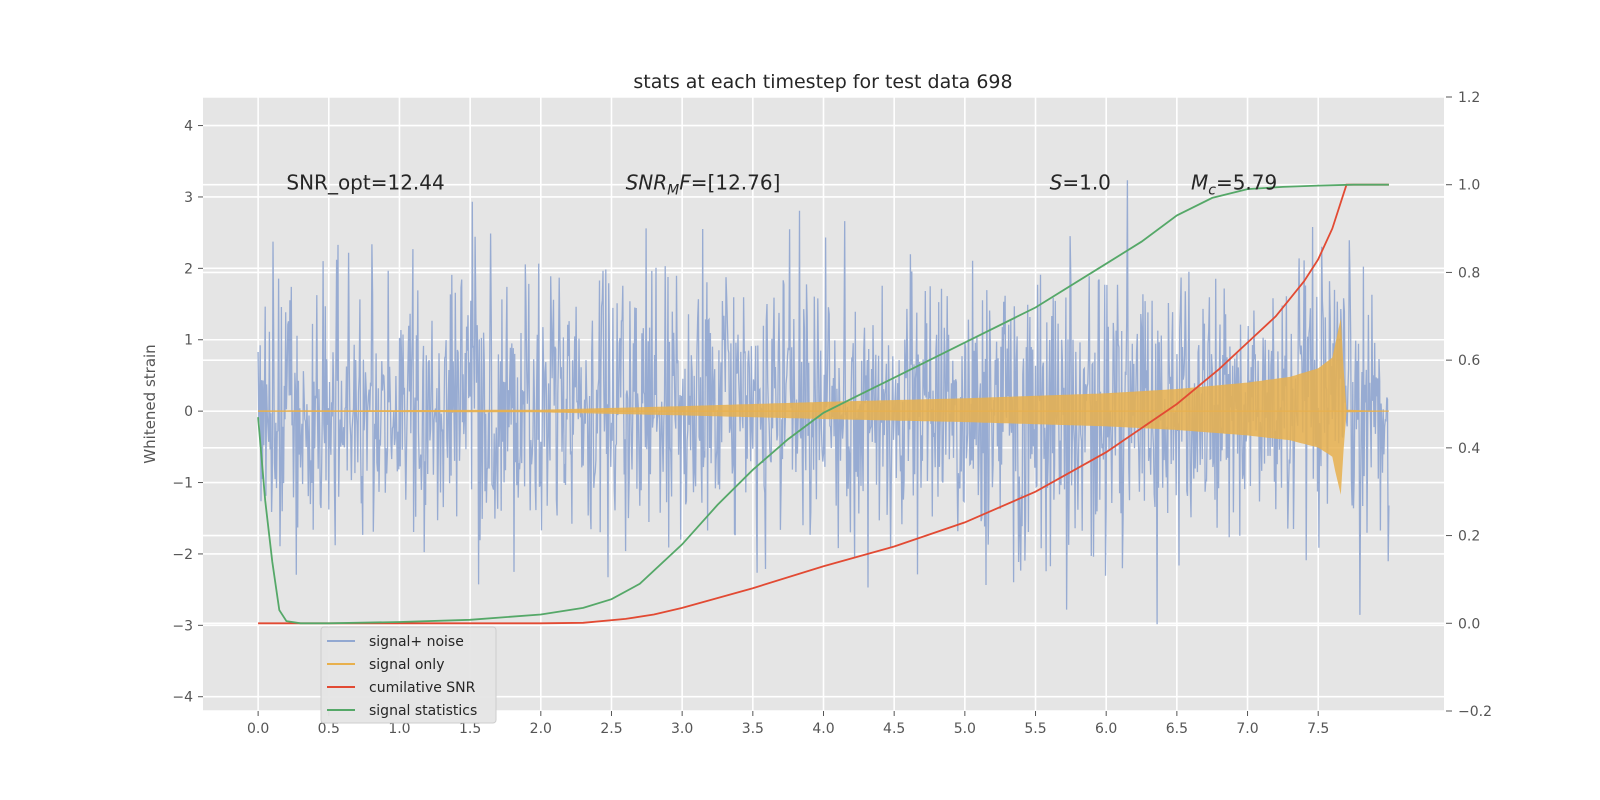 This screenshot has width=1600, height=800. I want to click on y-tick-label: −4, so click(182, 698).